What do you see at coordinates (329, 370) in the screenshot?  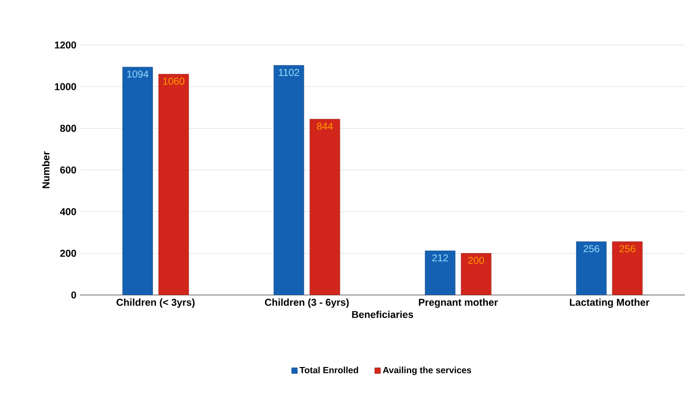 I see `legend-label: Total Enrolled` at bounding box center [329, 370].